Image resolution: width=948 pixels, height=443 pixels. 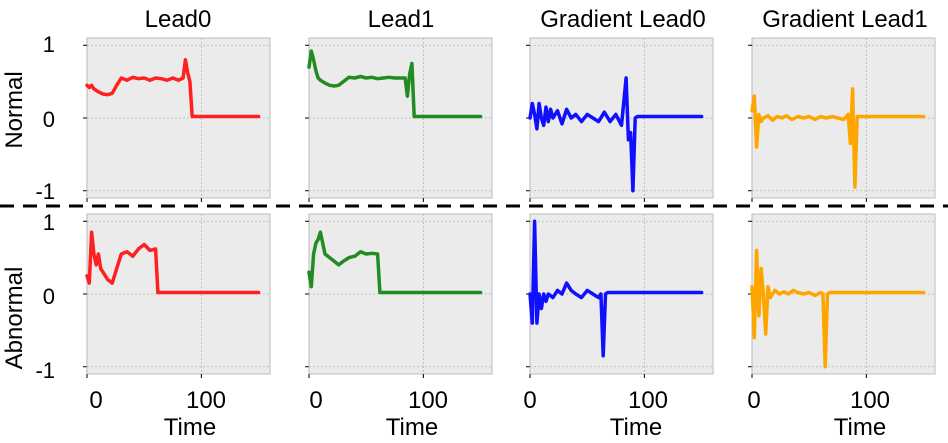 What do you see at coordinates (529, 400) in the screenshot?
I see `xtick-label-0-col2: 0` at bounding box center [529, 400].